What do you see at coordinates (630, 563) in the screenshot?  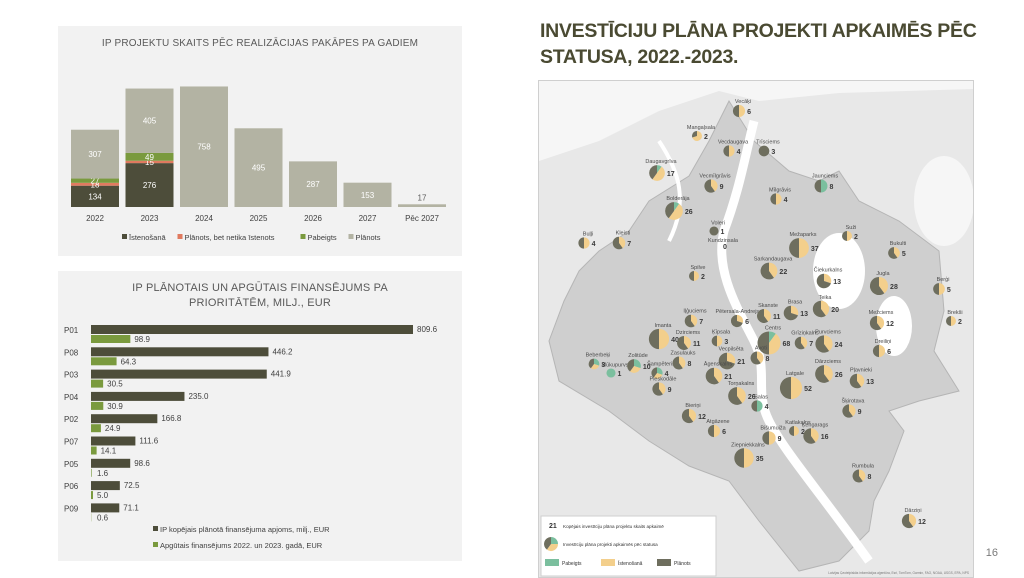 I see `legend-status-label: Īstenošanā` at bounding box center [630, 563].